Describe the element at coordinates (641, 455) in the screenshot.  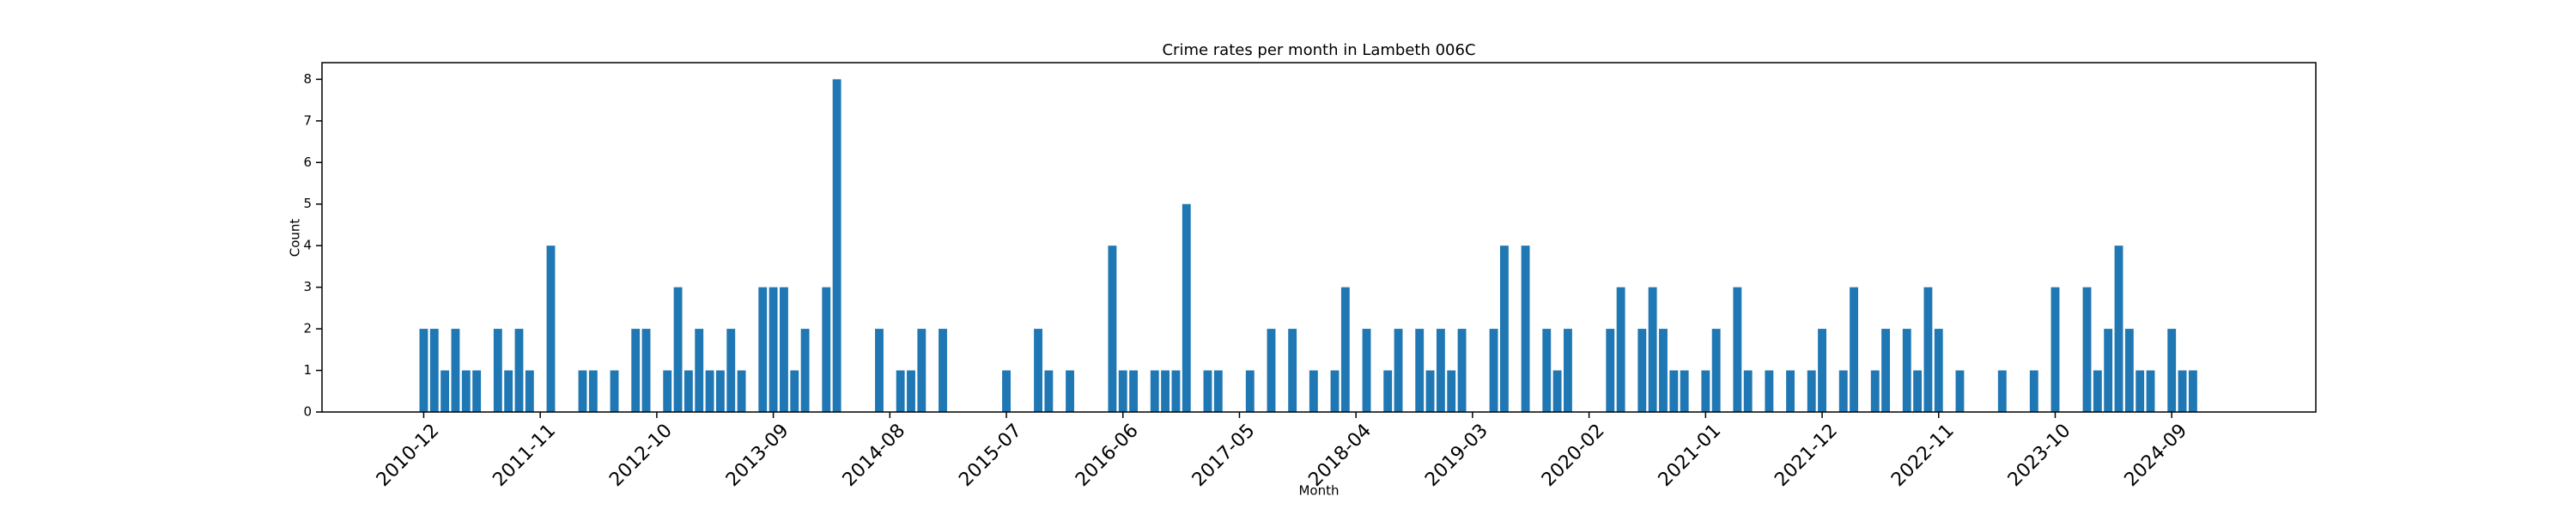
I see `x-tick-label: 2012-10` at that location.